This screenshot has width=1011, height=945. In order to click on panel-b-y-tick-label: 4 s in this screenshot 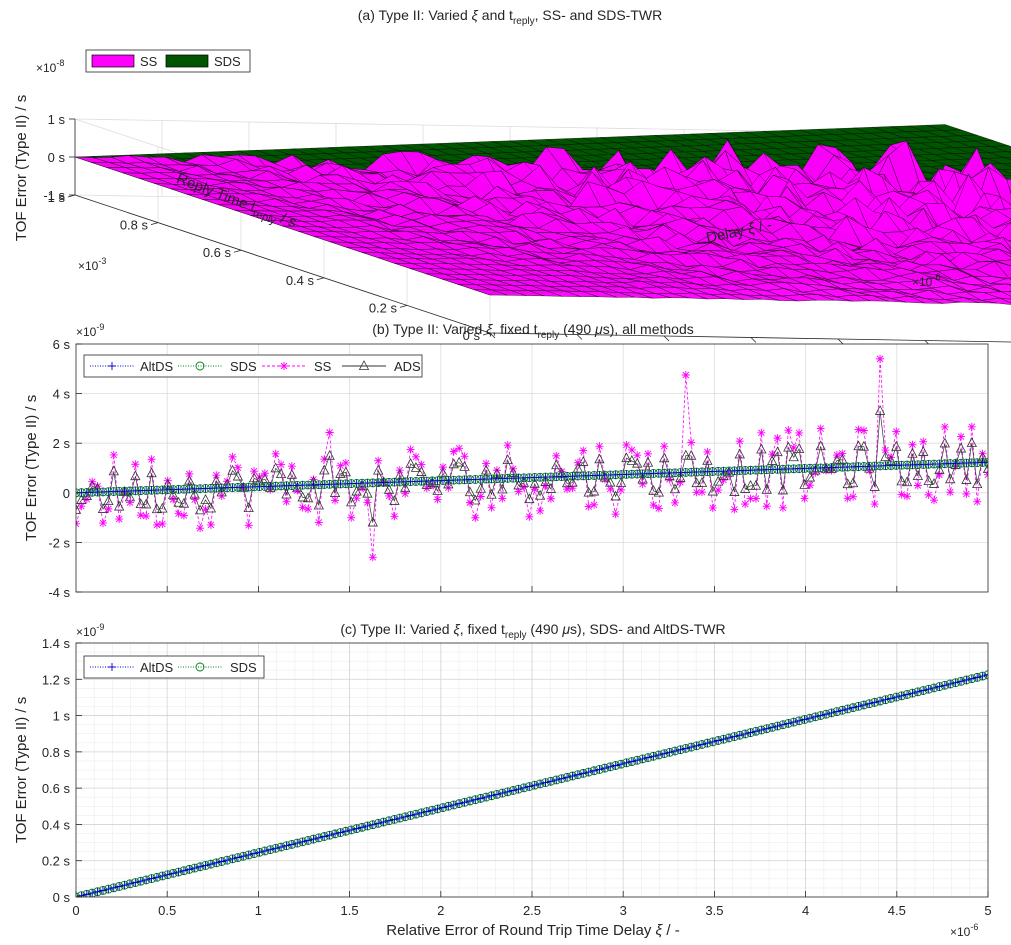, I will do `click(62, 394)`.